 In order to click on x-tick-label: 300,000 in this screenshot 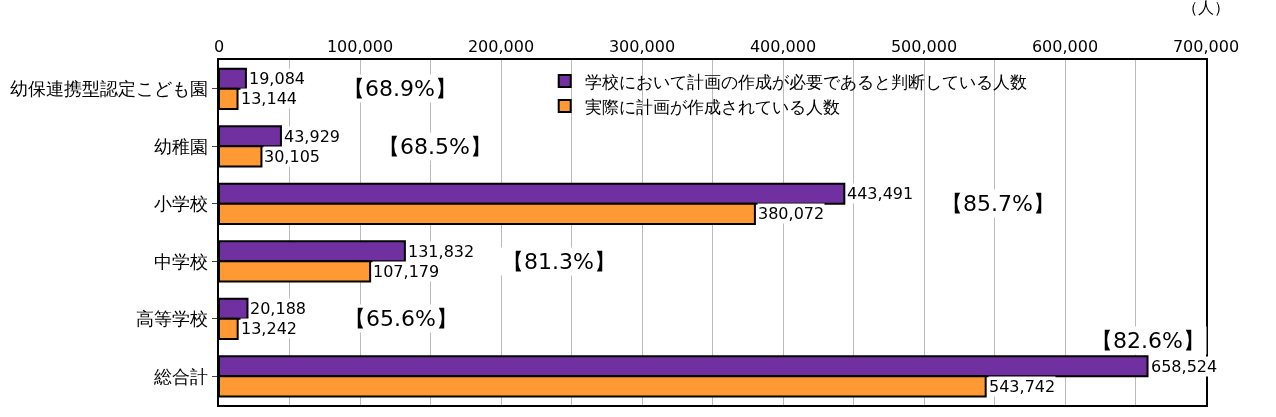, I will do `click(642, 46)`.